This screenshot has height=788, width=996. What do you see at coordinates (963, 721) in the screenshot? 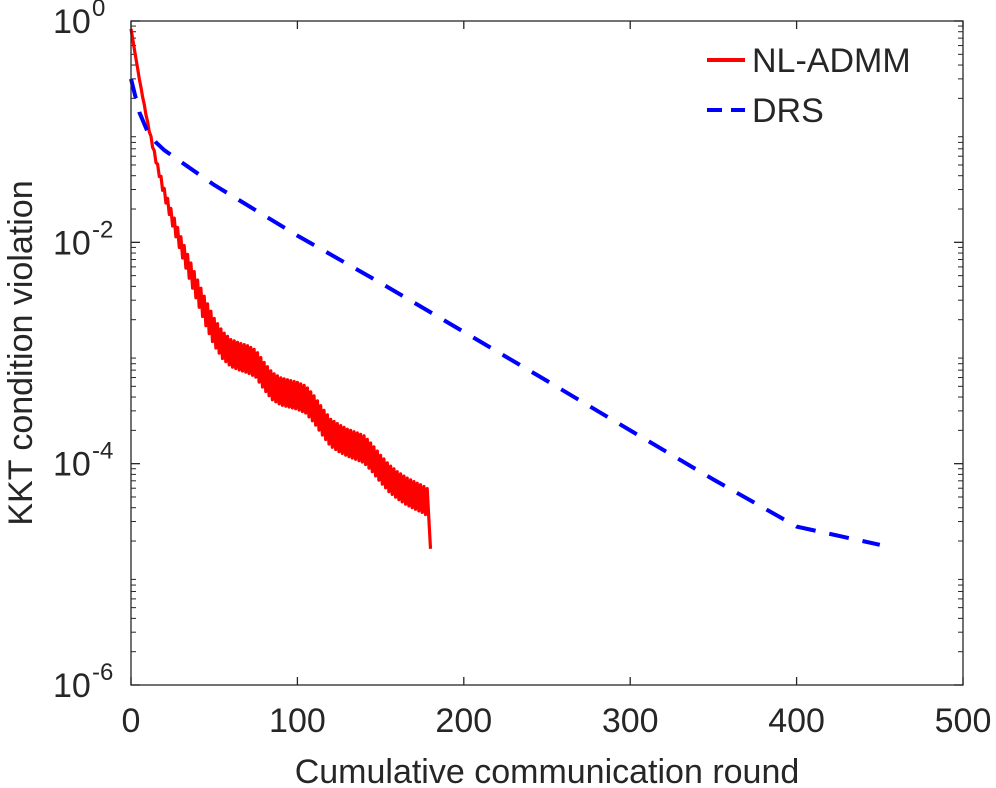
I see `x-tick-label: 500` at bounding box center [963, 721].